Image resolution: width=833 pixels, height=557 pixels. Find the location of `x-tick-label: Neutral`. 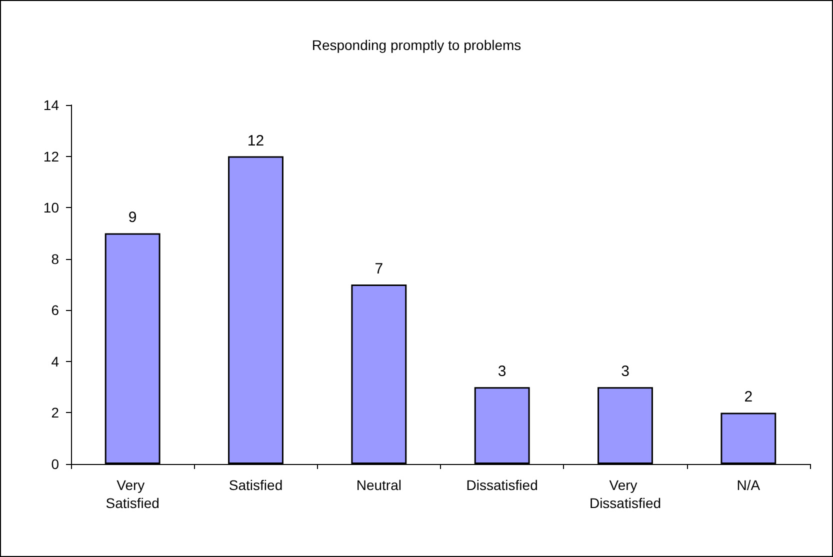

x-tick-label: Neutral is located at coordinates (379, 485).